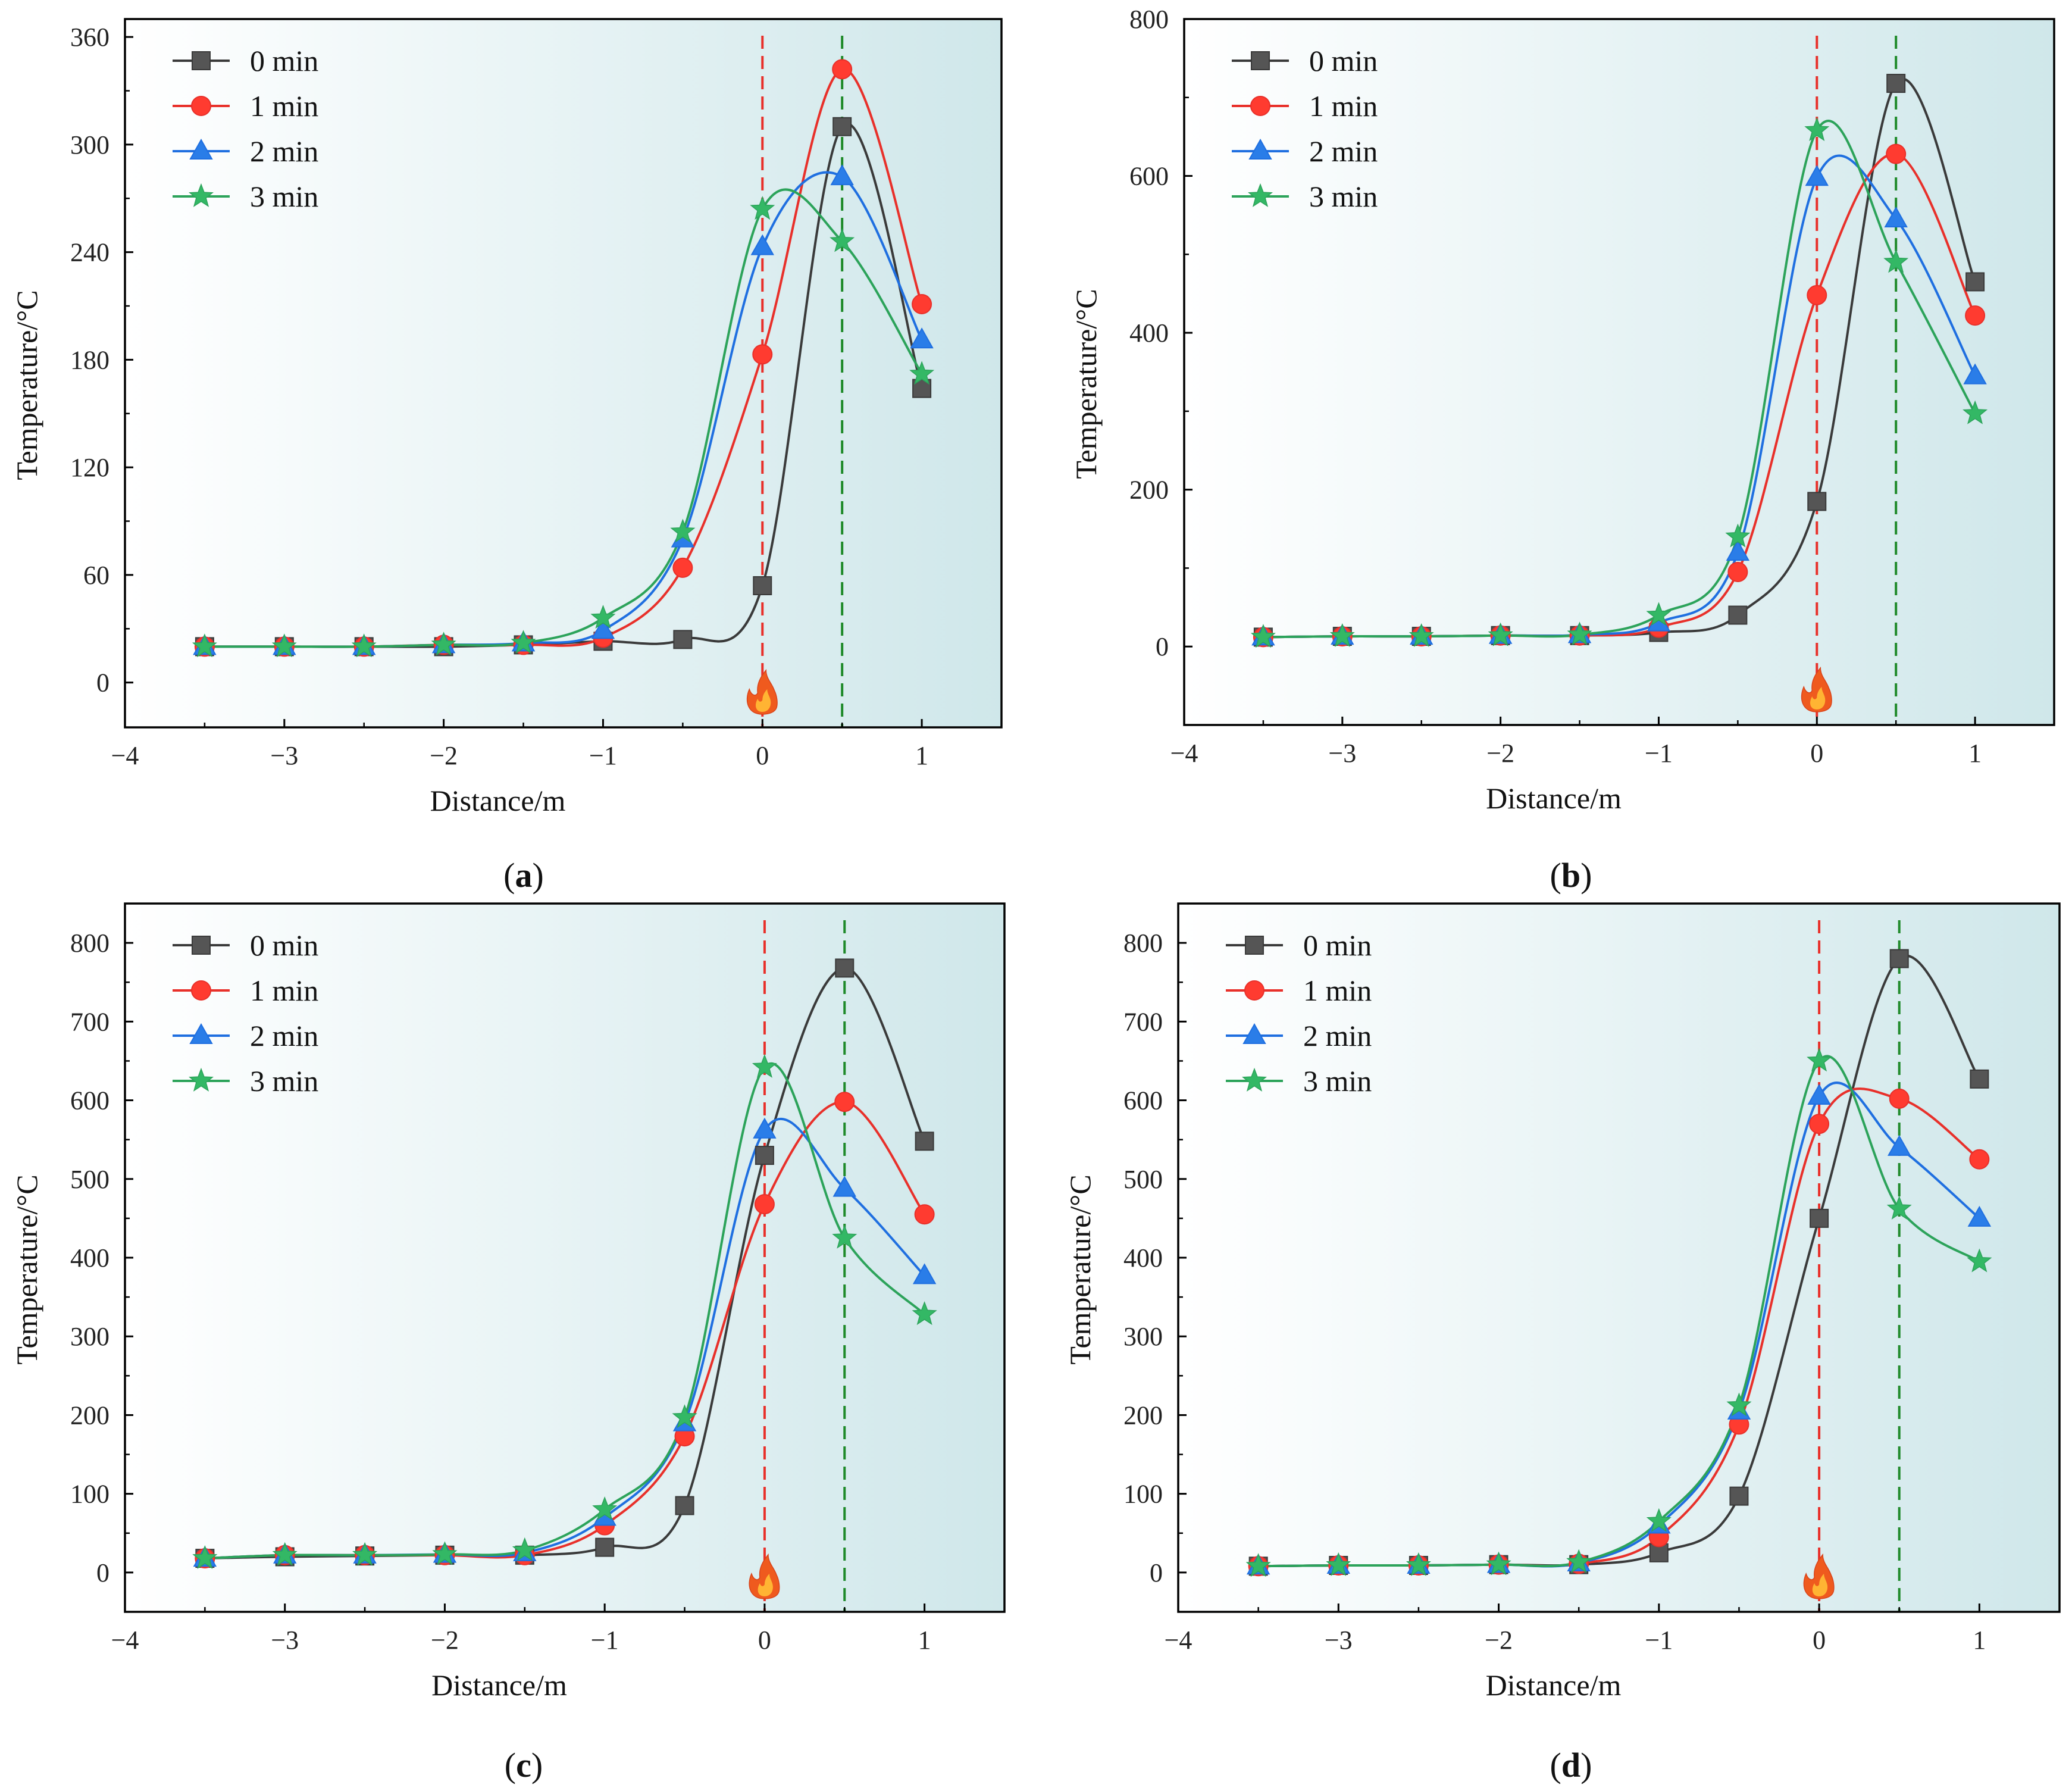 This screenshot has width=2072, height=1791. Describe the element at coordinates (499, 1685) in the screenshot. I see `x-axis-title: Distance/m` at that location.